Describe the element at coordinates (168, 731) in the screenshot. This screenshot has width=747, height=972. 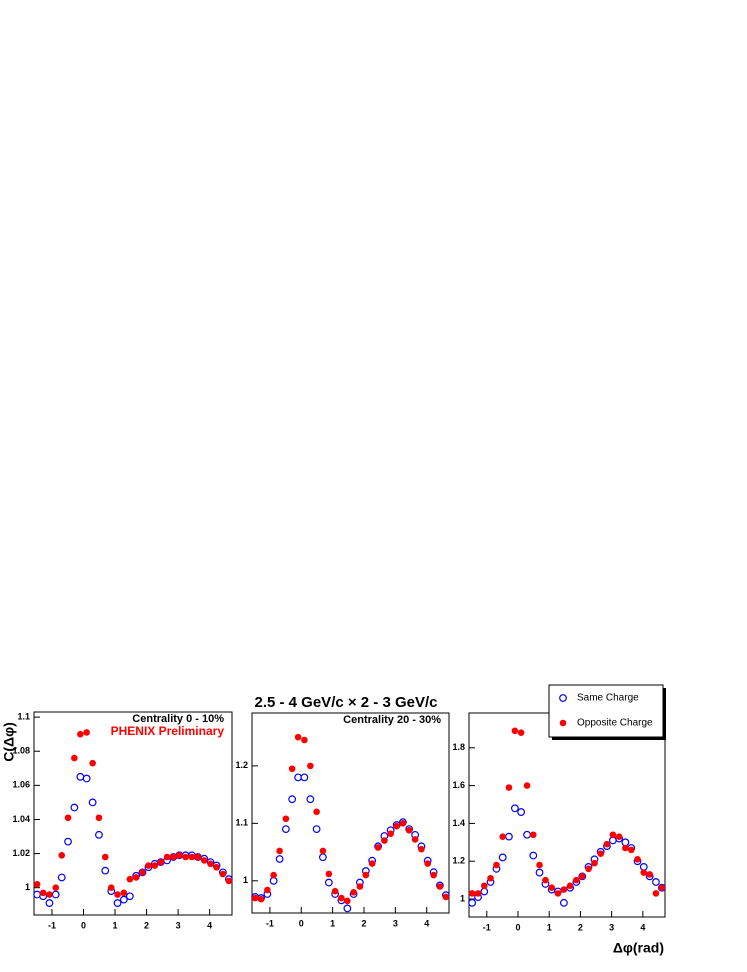
I see `panel-note: PHENIX Preliminary` at that location.